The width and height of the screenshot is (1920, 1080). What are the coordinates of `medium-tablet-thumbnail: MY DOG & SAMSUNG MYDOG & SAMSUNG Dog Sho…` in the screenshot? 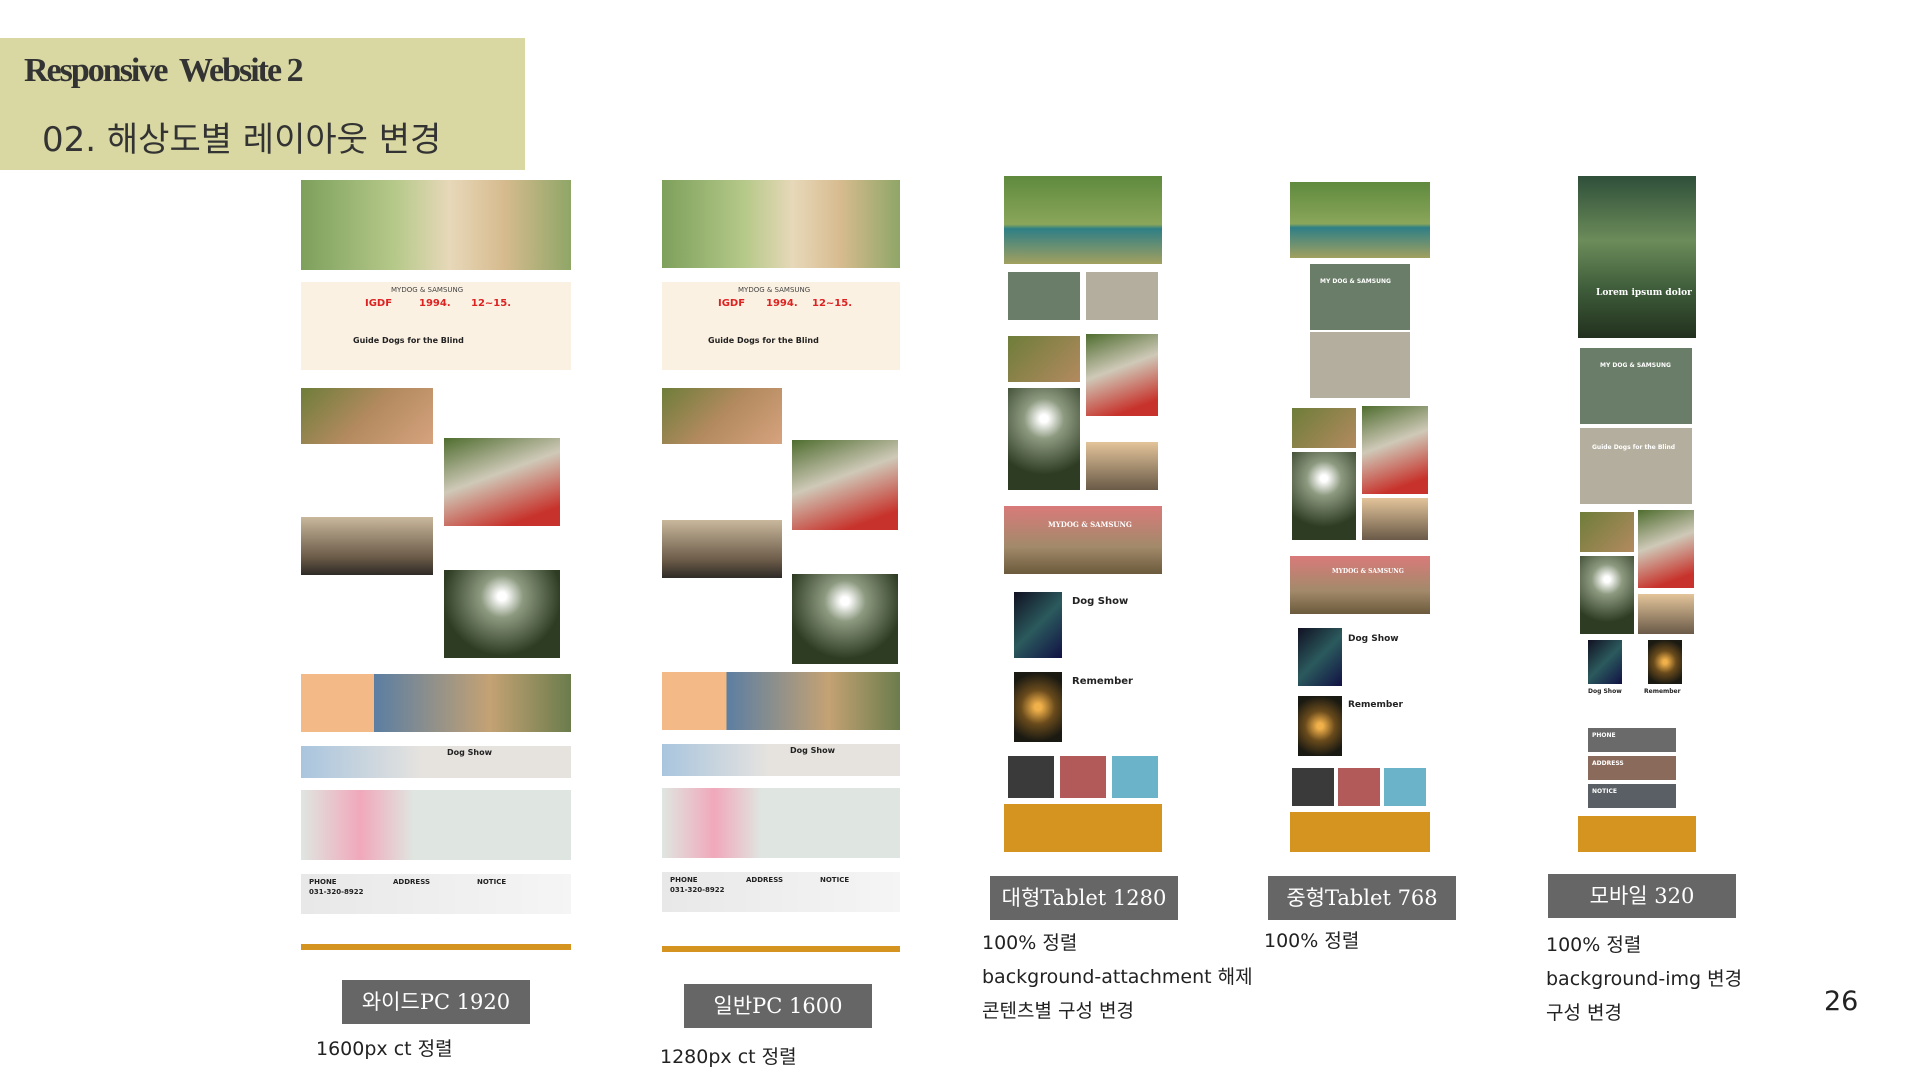 It's located at (1360, 516).